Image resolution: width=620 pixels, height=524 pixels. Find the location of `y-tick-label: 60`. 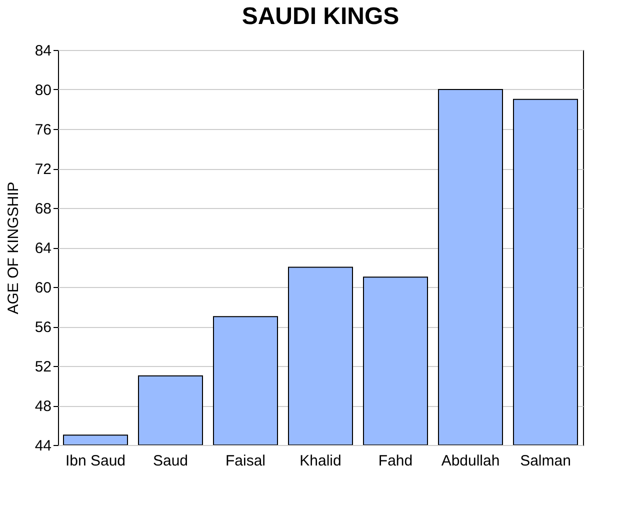

y-tick-label: 60 is located at coordinates (43, 288).